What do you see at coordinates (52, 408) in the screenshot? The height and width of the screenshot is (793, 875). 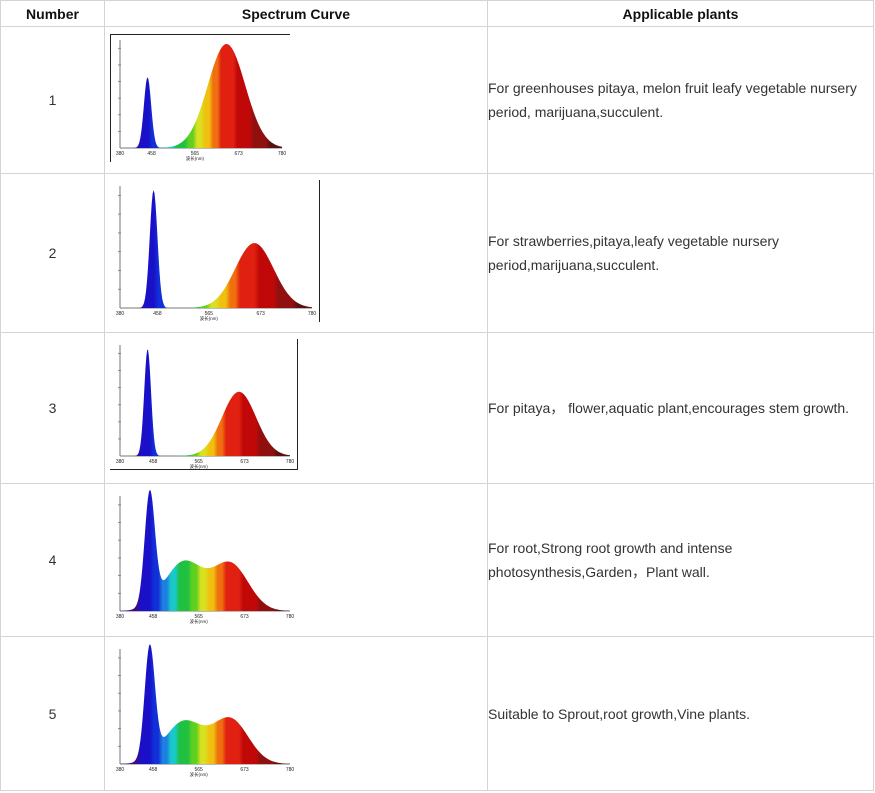 I see `row-number: 3` at bounding box center [52, 408].